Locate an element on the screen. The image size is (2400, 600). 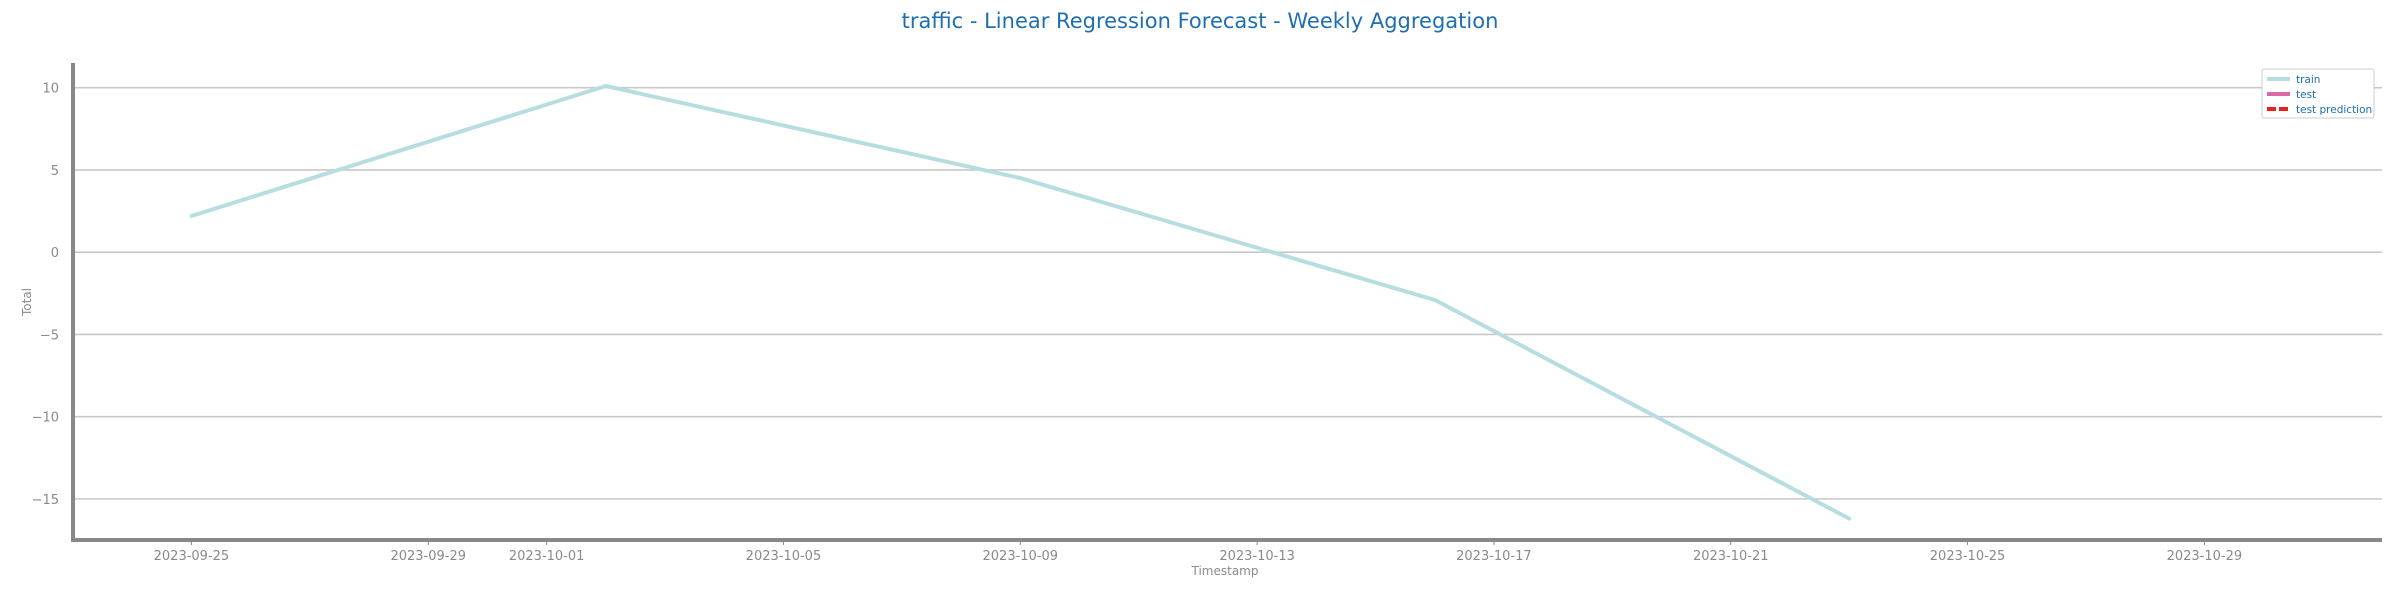
y-axis-label: Total is located at coordinates (27, 302).